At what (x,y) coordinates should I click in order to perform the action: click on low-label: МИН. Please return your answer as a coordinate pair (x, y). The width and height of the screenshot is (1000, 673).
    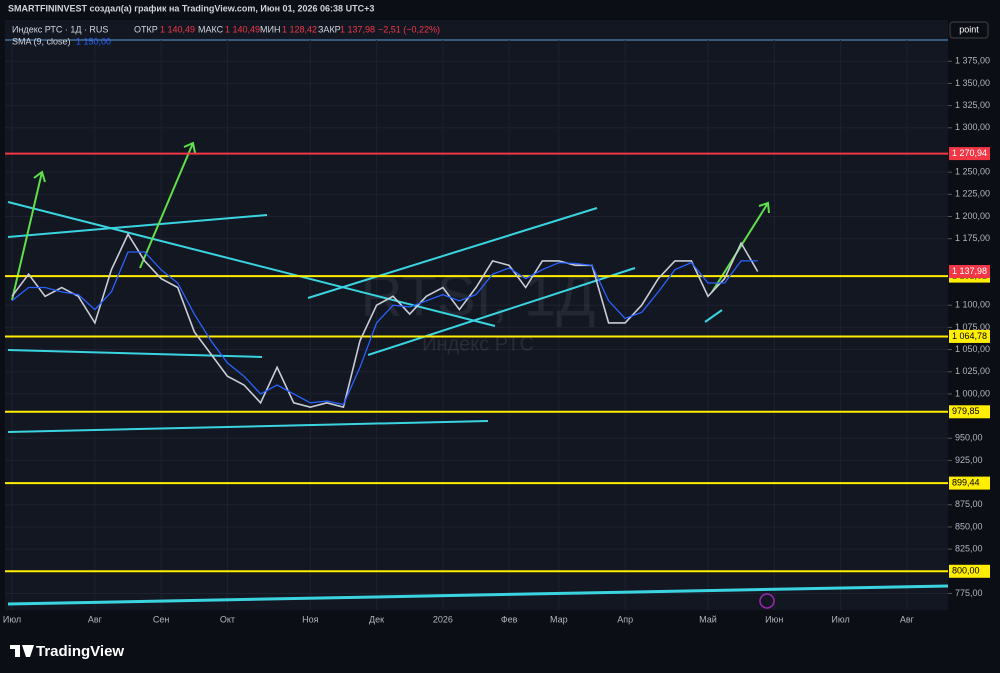
    Looking at the image, I should click on (270, 29).